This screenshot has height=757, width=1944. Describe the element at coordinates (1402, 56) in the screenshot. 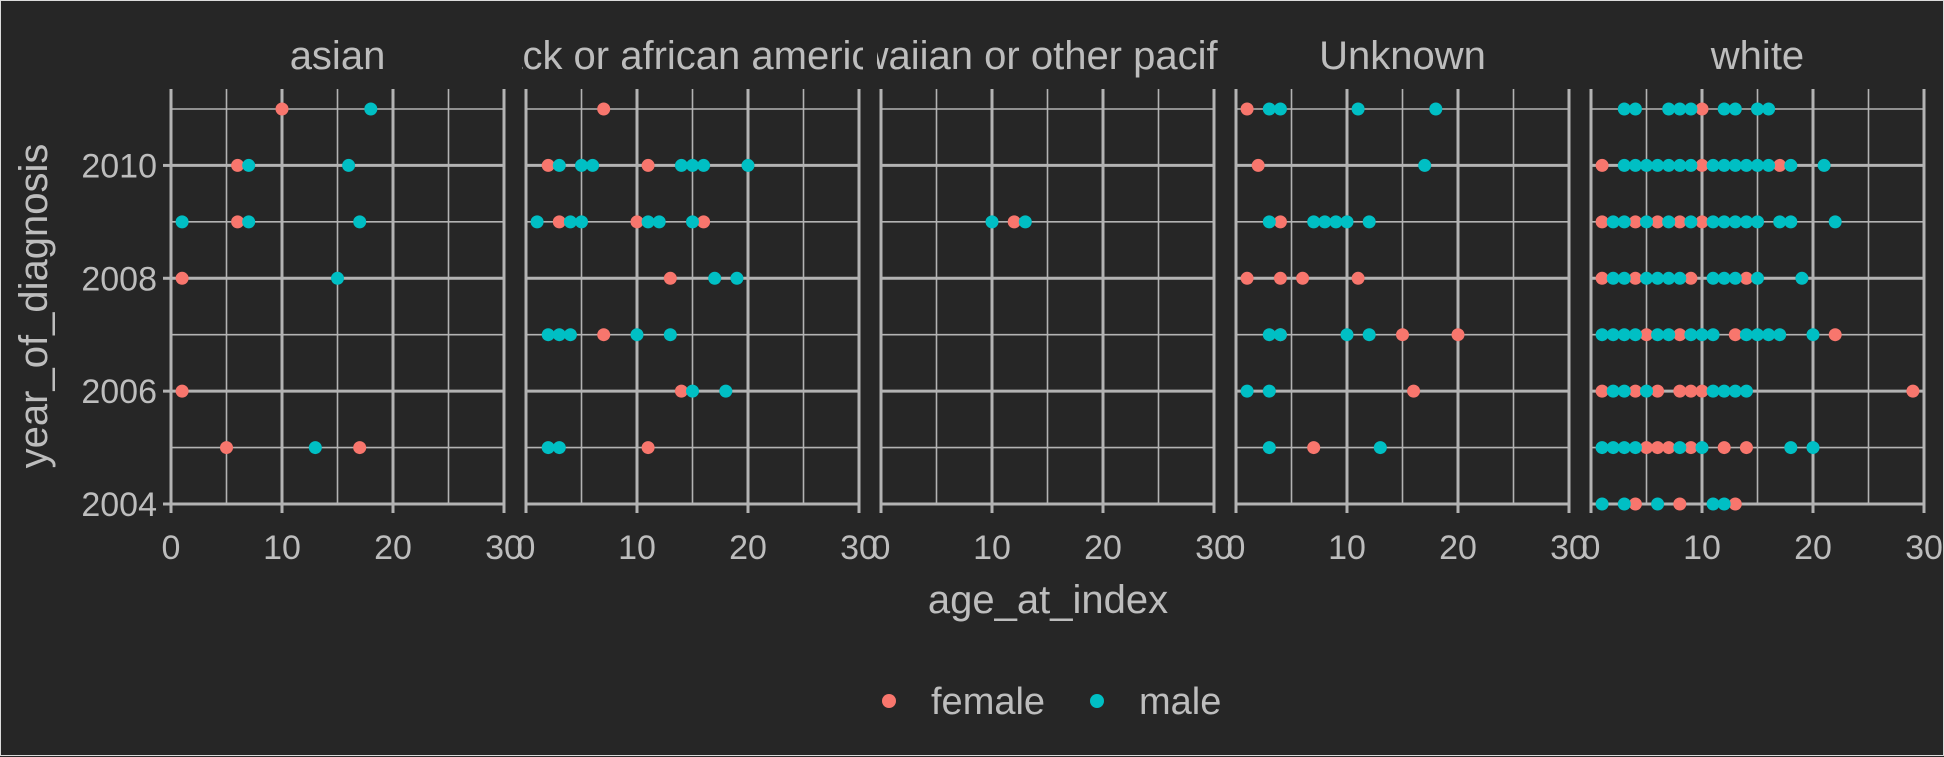

I see `facet-strip-title: Unknown` at that location.